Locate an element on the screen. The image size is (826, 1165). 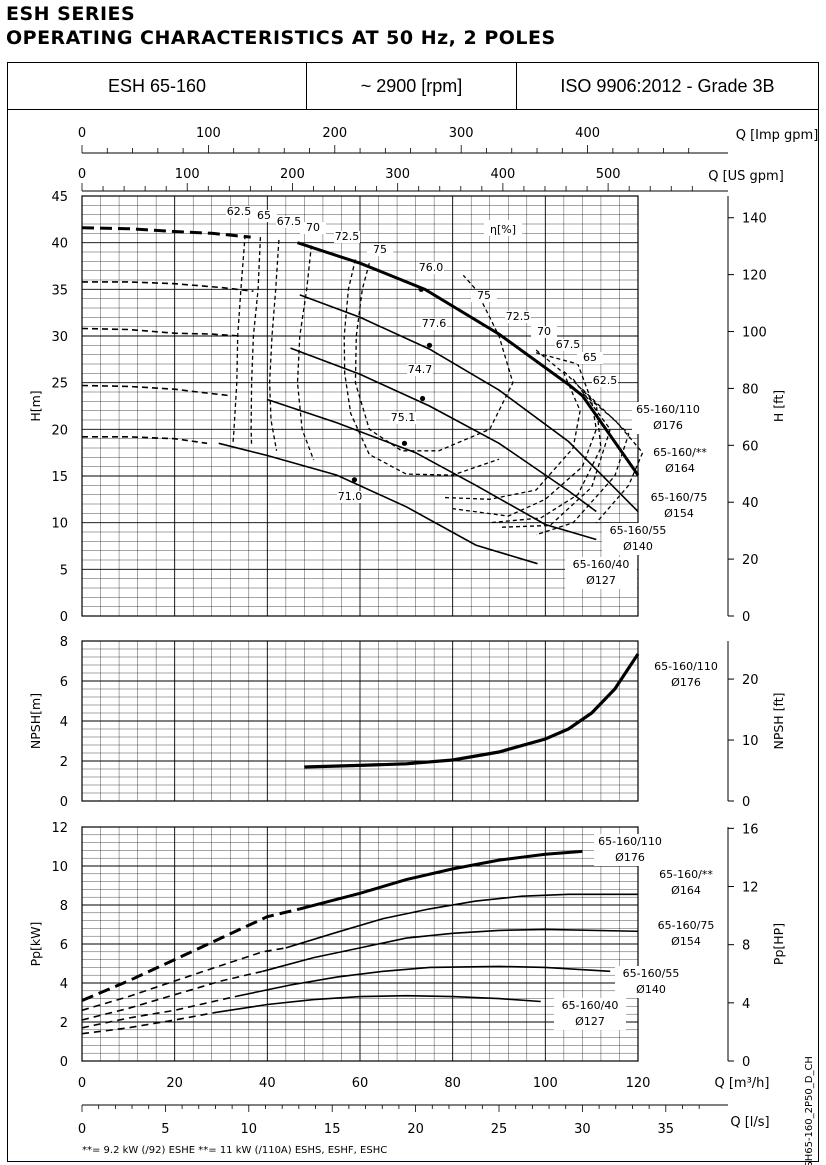
efficiency-label: 65 is located at coordinates (264, 215).